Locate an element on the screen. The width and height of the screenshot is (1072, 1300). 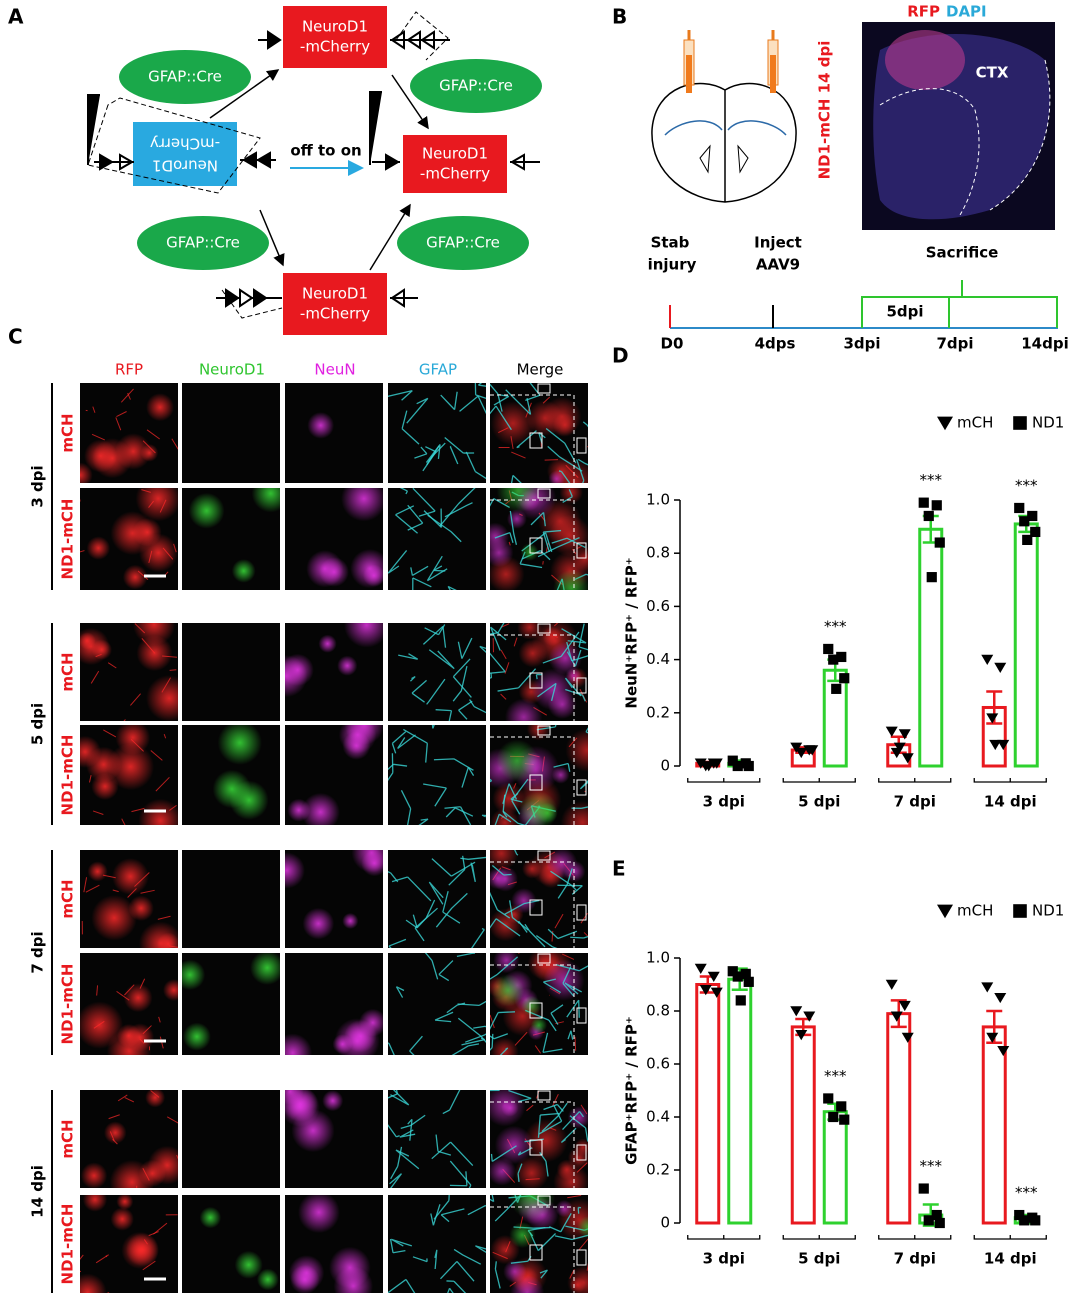
x-tick-label: 7 dpi is located at coordinates (915, 1259).